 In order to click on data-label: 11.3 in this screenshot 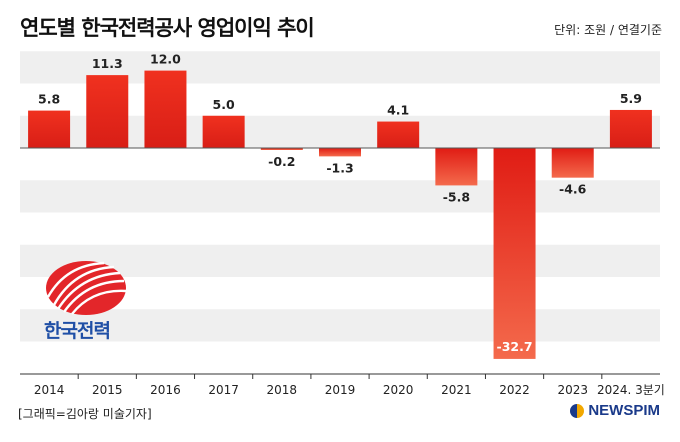, I will do `click(107, 63)`.